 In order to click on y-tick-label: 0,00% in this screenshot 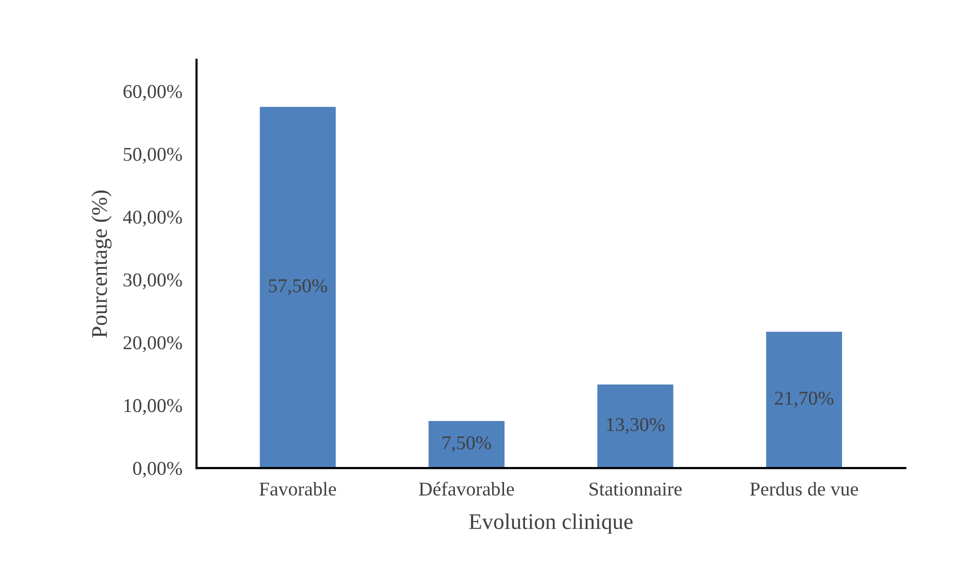, I will do `click(157, 470)`.